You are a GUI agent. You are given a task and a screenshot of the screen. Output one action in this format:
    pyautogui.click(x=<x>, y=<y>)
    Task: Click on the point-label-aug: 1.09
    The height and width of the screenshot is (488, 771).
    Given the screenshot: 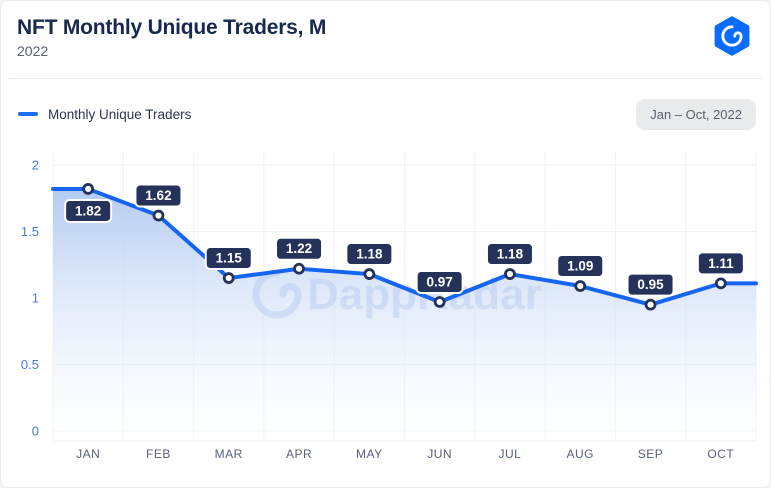 What is the action you would take?
    pyautogui.click(x=580, y=266)
    